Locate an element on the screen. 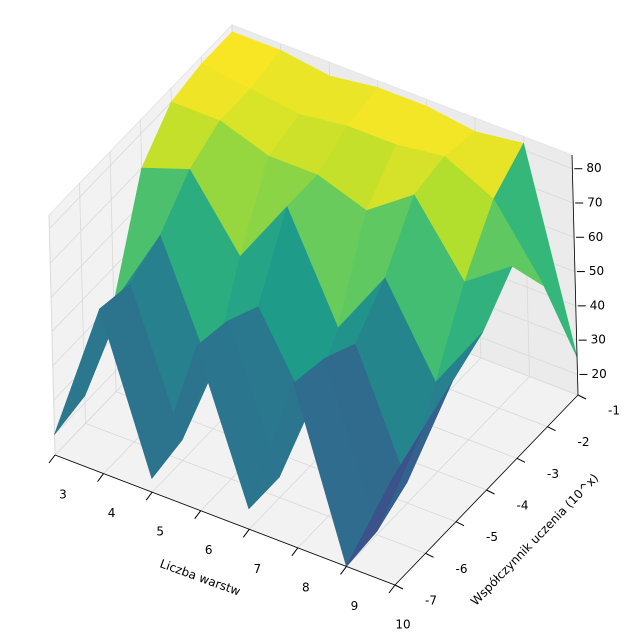 The height and width of the screenshot is (636, 642). x-tick-label: 5 is located at coordinates (160, 532).